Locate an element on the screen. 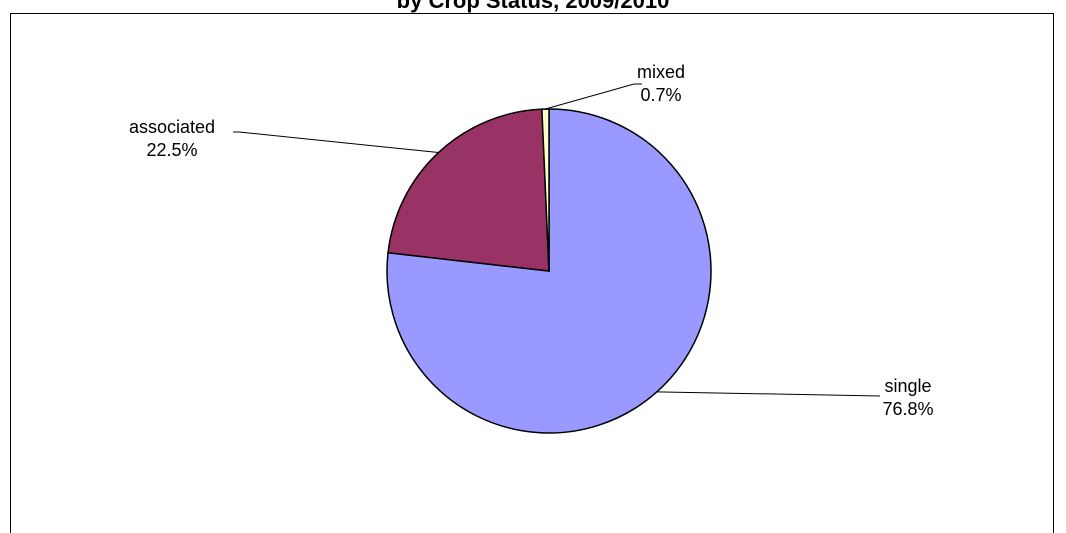 Image resolution: width=1066 pixels, height=533 pixels. leader-line-mixed is located at coordinates (593, 96).